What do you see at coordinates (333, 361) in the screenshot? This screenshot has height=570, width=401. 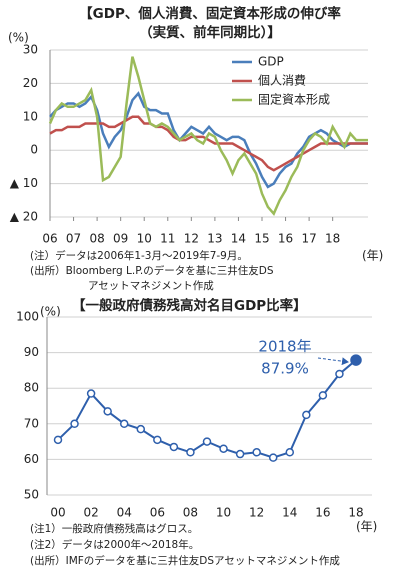 I see `annotation-arrow` at bounding box center [333, 361].